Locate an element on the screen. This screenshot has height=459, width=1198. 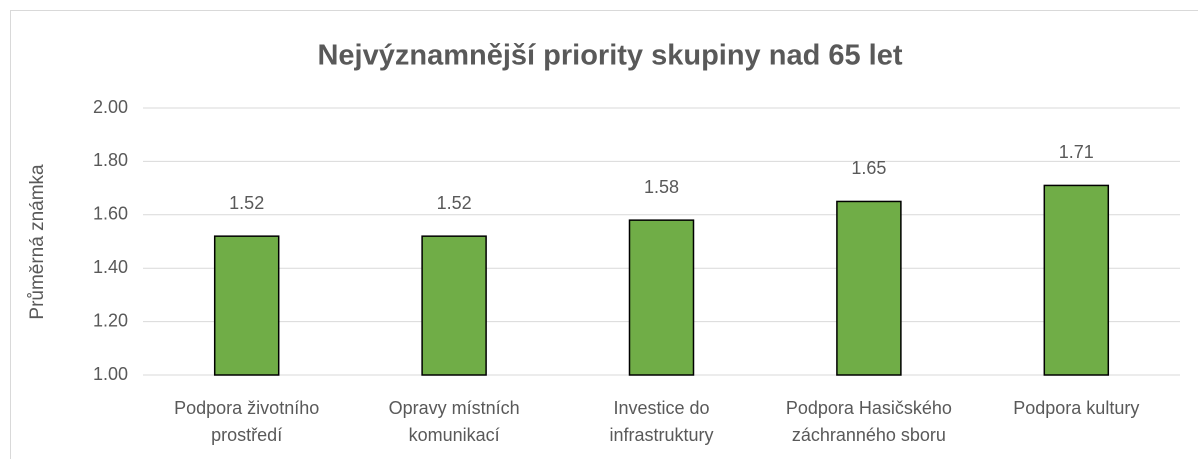
data-label: 1.58 is located at coordinates (661, 187).